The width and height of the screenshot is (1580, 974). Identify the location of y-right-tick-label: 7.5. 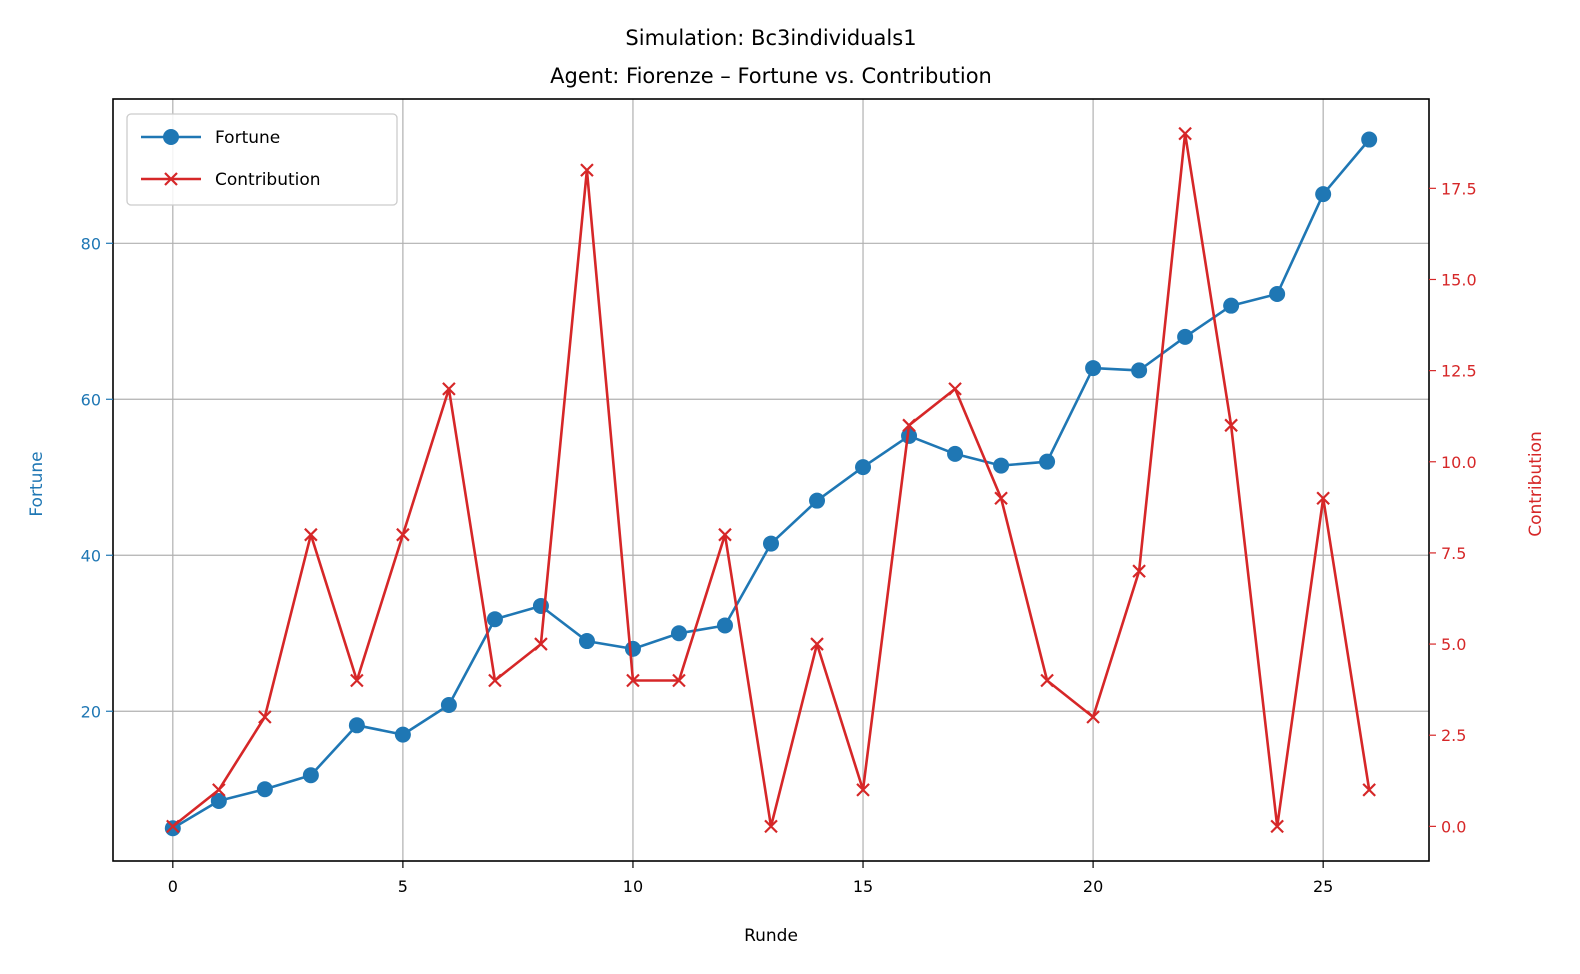
(1453, 553).